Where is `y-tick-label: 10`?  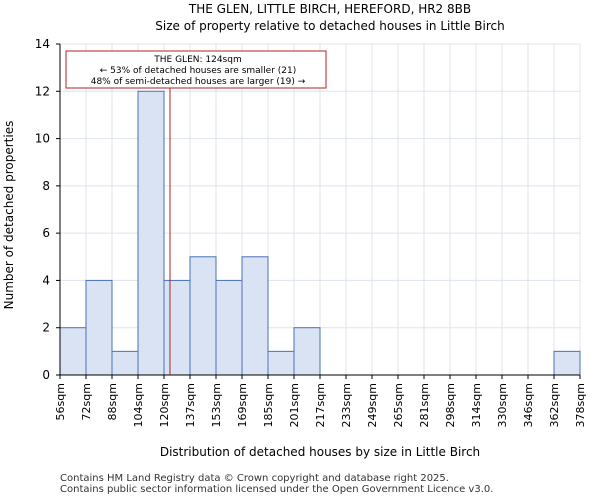
y-tick-label: 10 is located at coordinates (42, 139).